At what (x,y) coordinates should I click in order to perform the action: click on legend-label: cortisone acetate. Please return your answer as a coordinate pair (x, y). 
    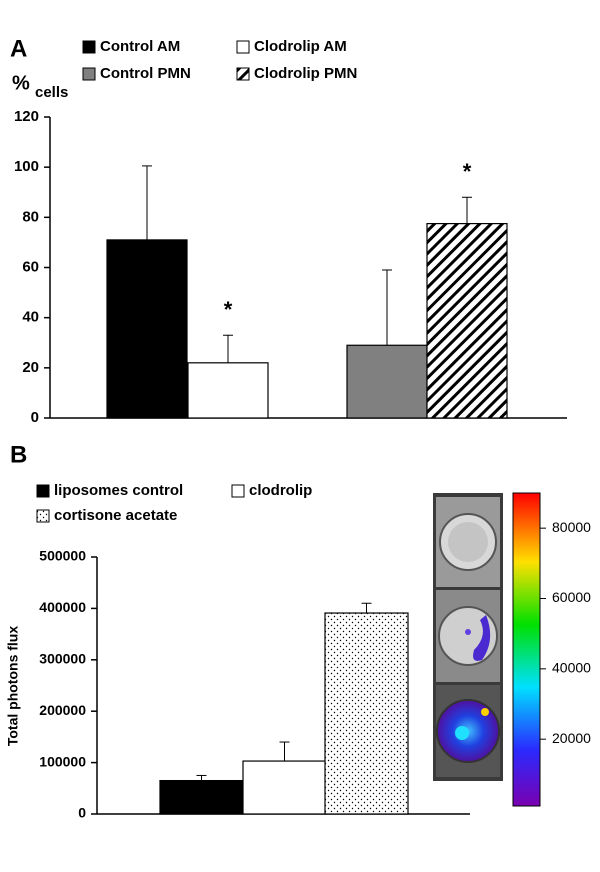
    Looking at the image, I should click on (115, 515).